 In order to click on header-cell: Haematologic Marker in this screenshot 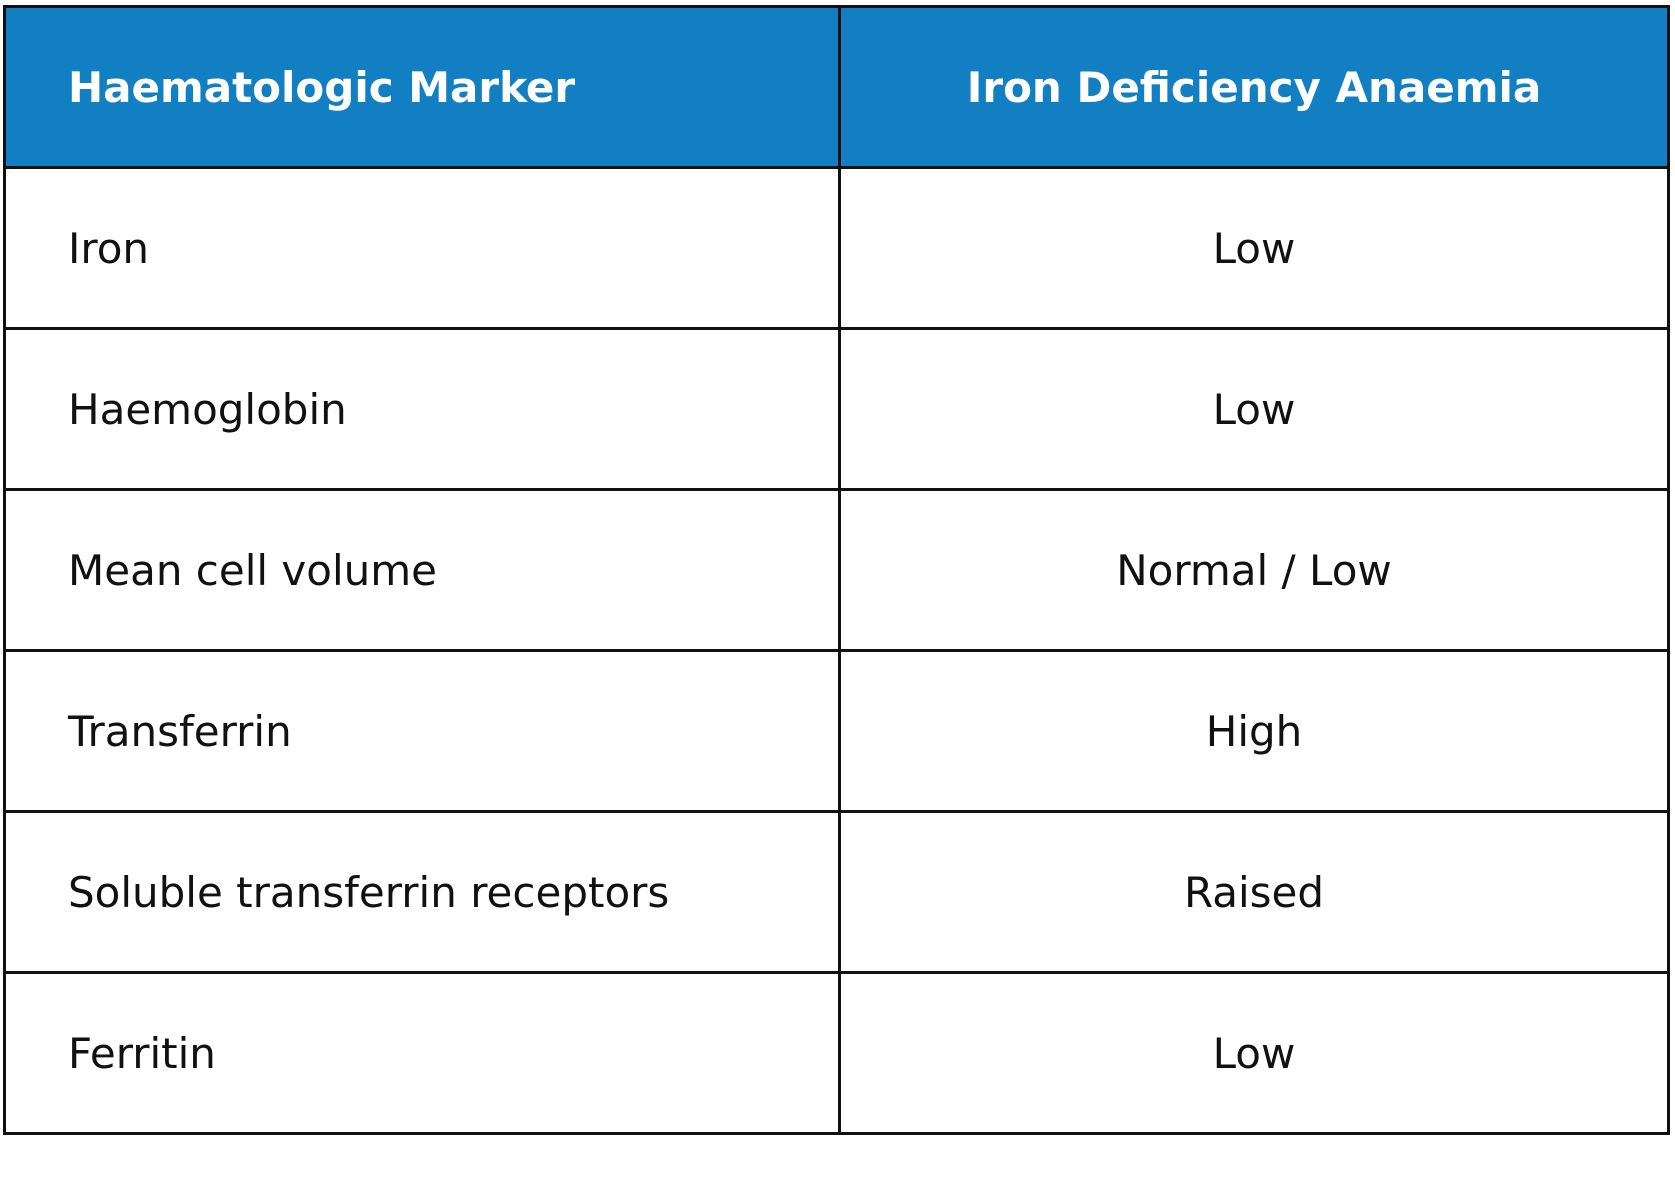, I will do `click(422, 87)`.